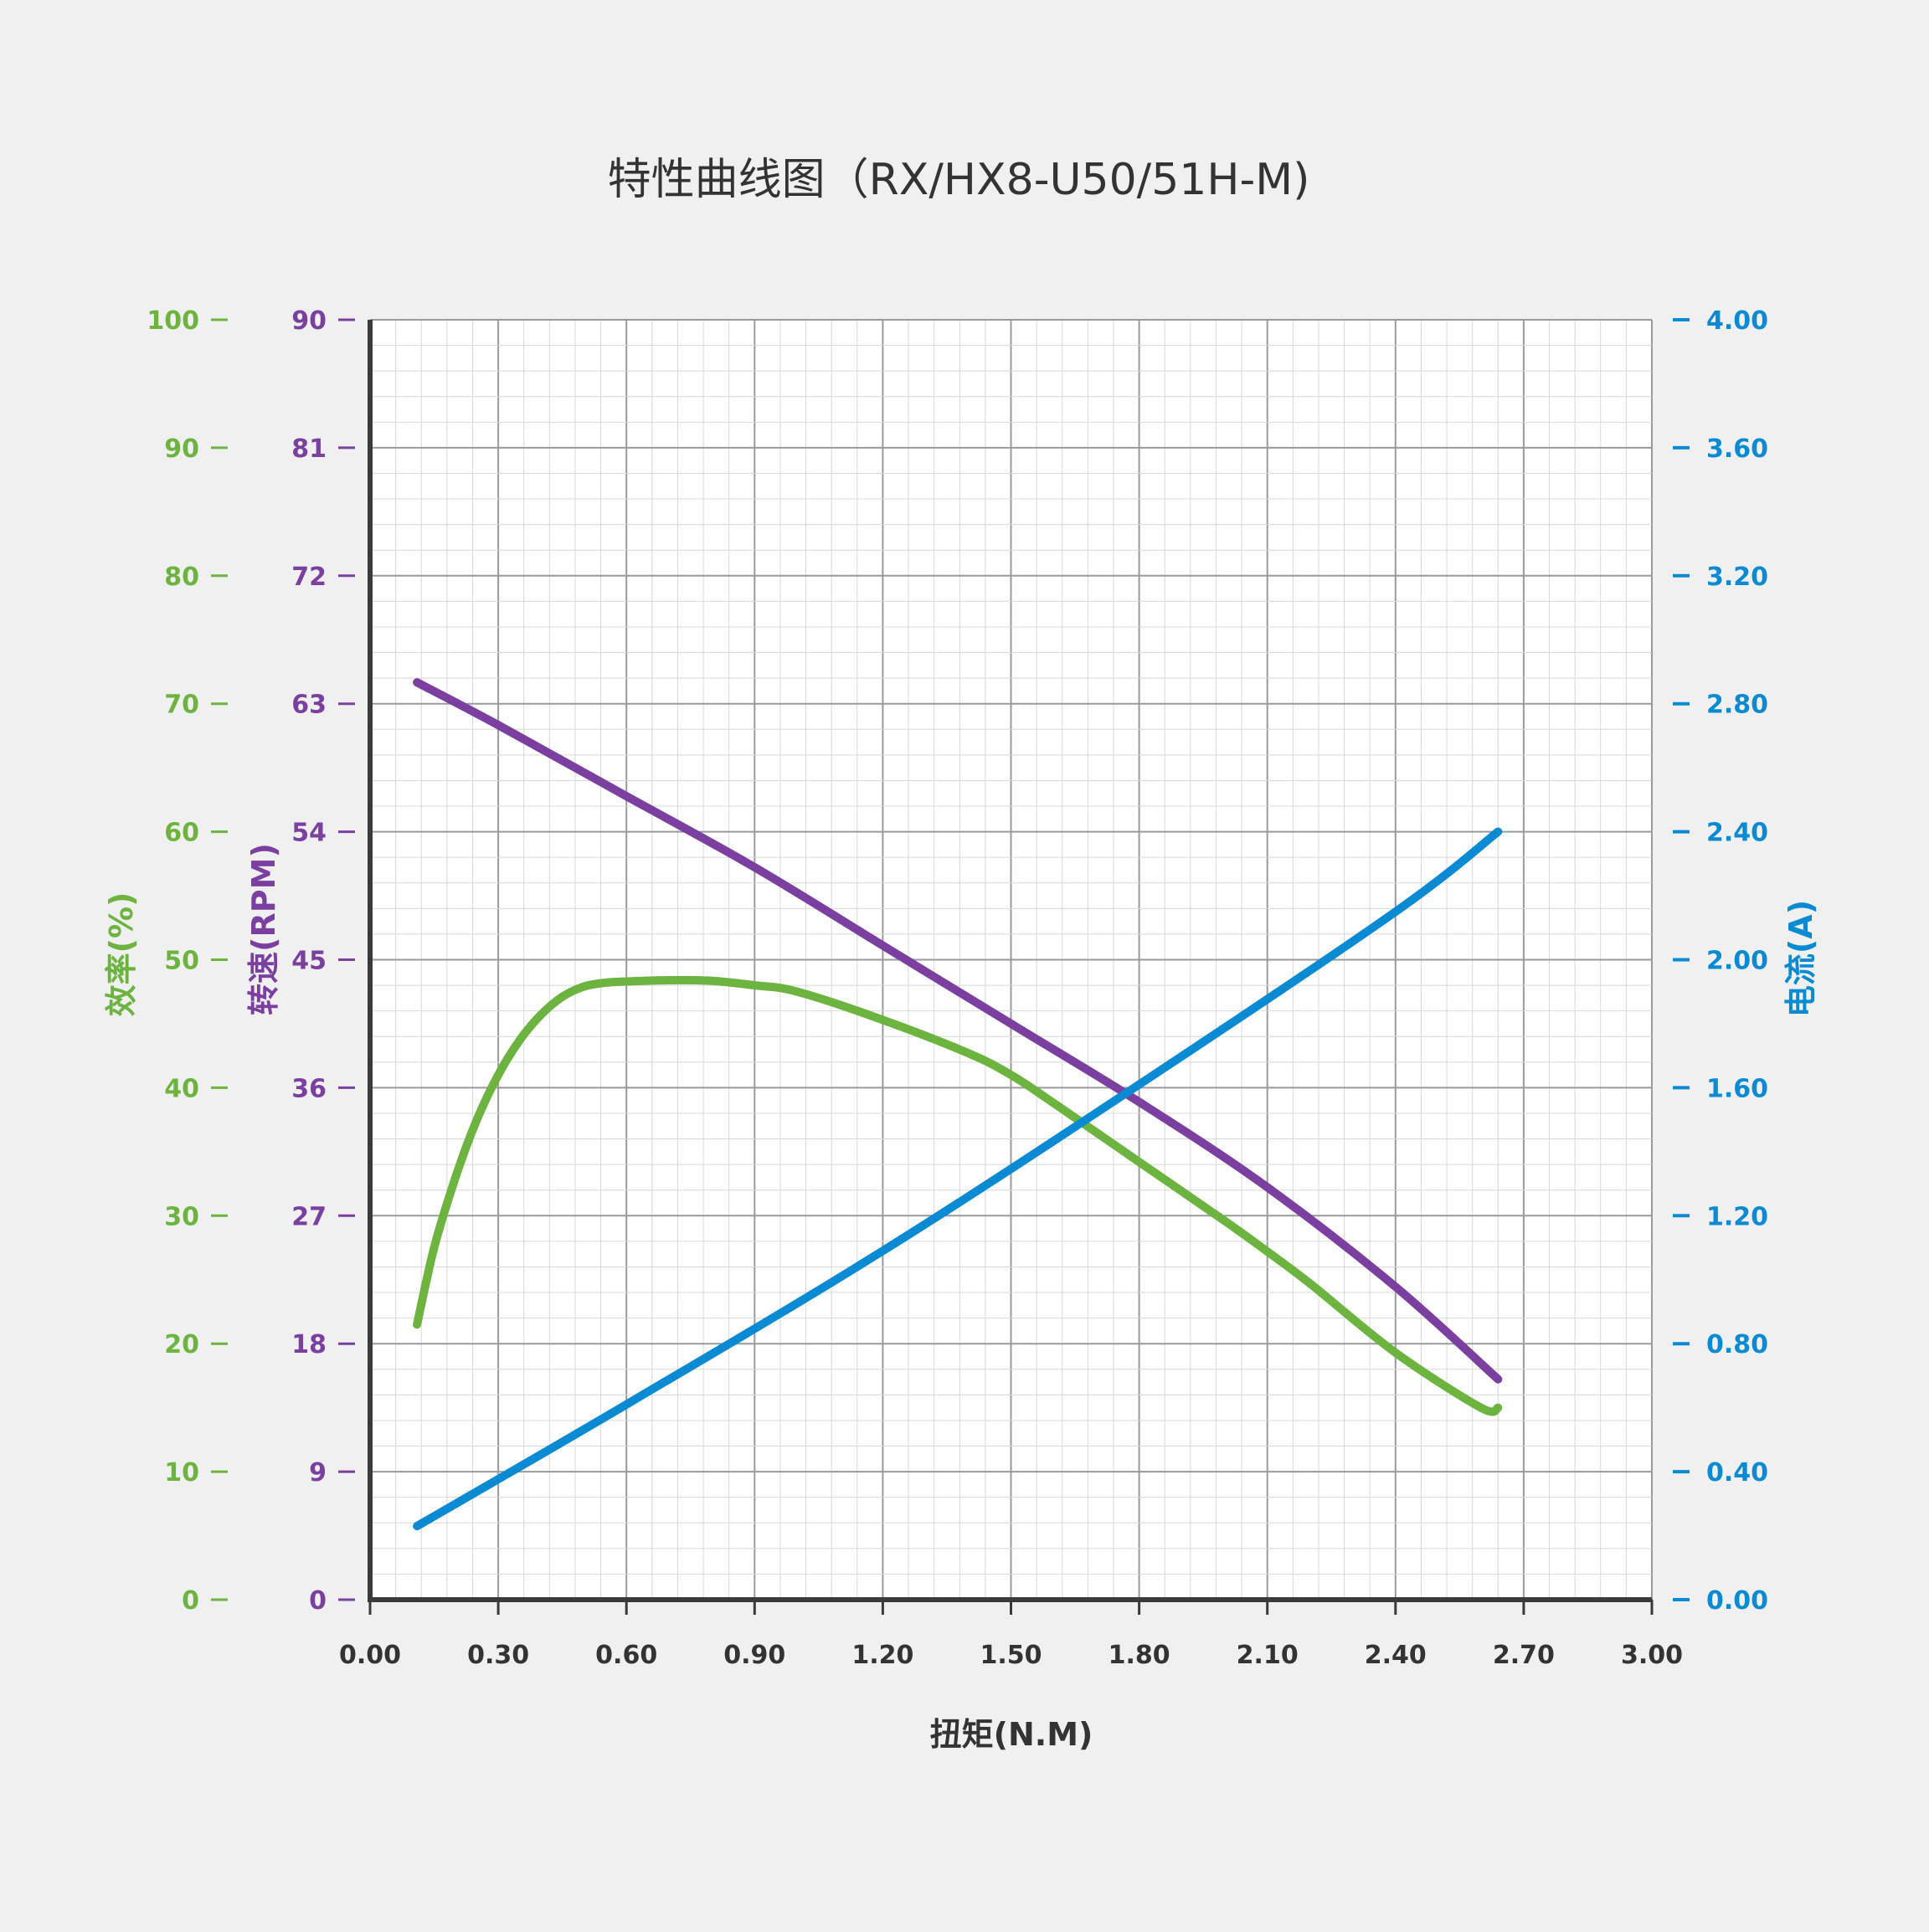 The width and height of the screenshot is (1929, 1932). What do you see at coordinates (1737, 1088) in the screenshot?
I see `current-tick-label: 1.60` at bounding box center [1737, 1088].